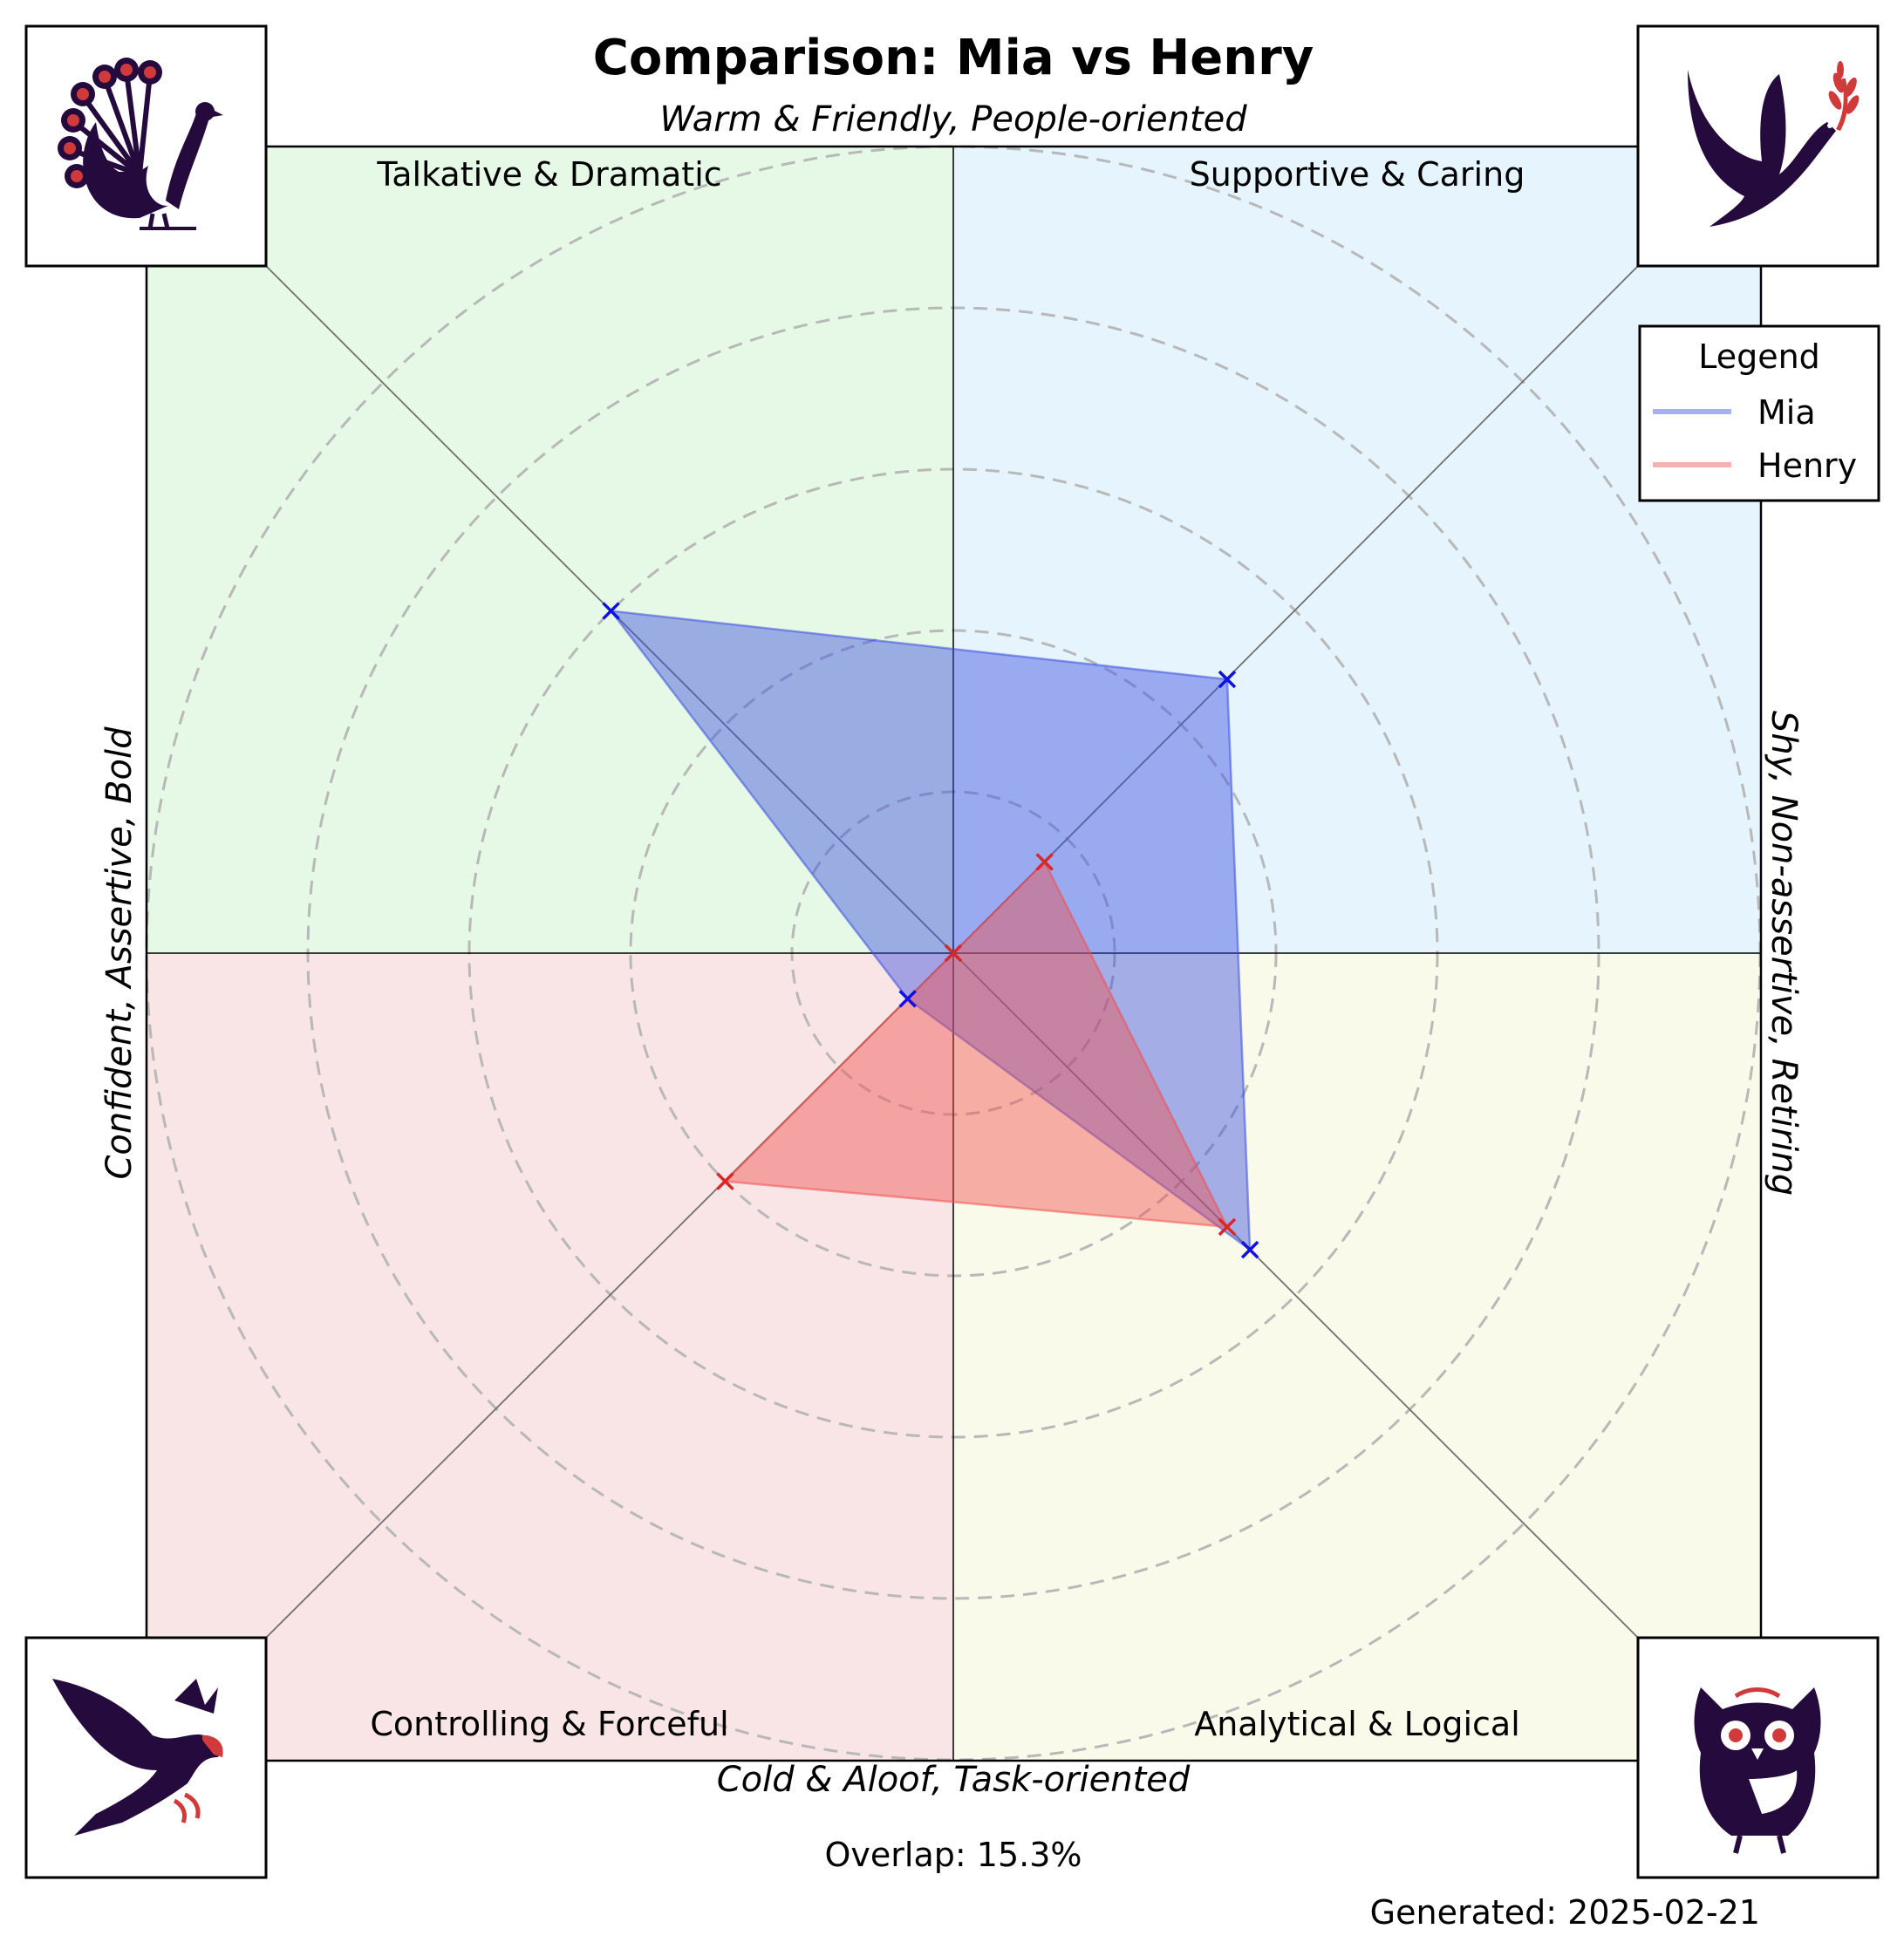  I want to click on legend-label-mia: Mia, so click(1786, 412).